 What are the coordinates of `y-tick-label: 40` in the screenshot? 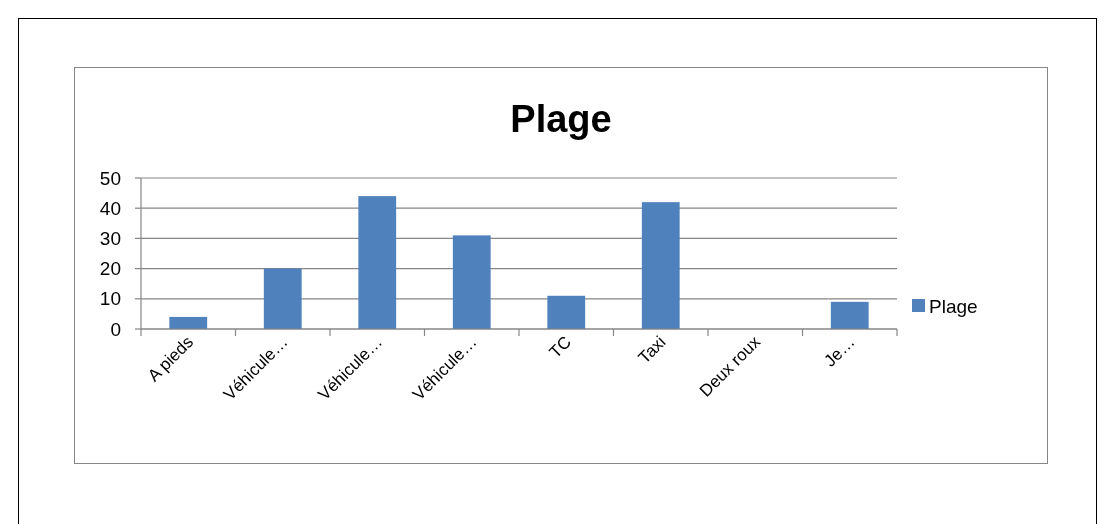 It's located at (110, 208).